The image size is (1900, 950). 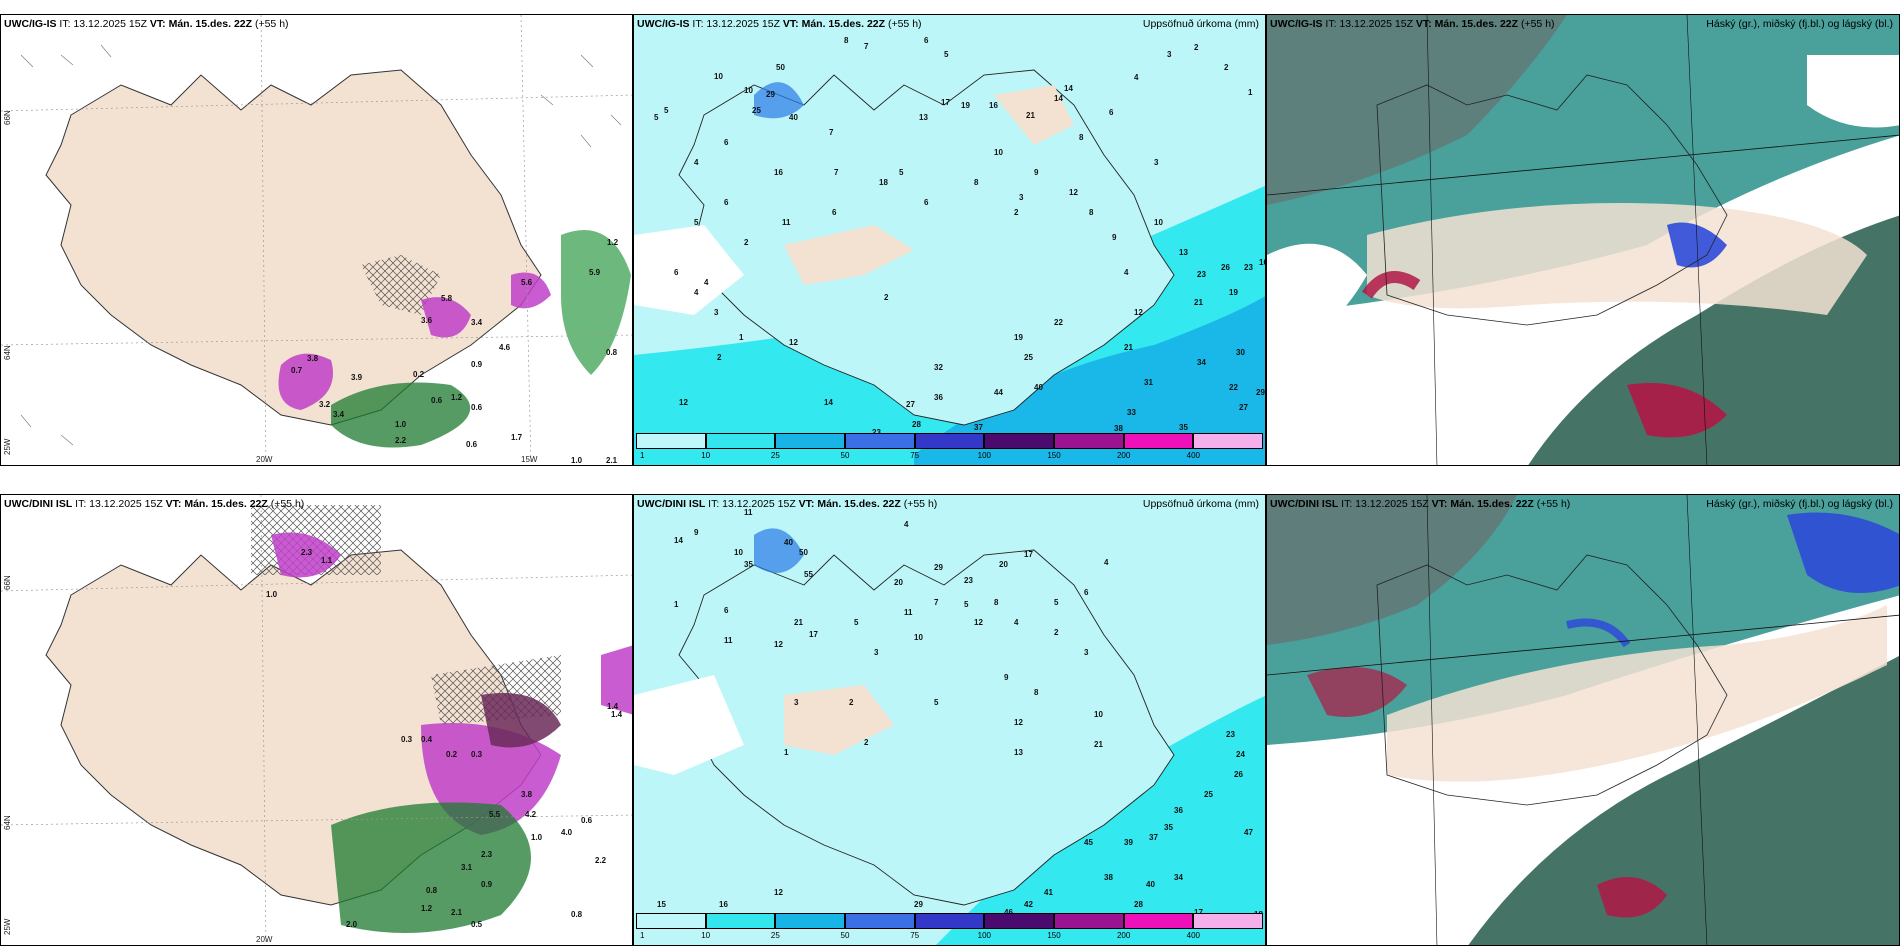 I want to click on wind-value: 0.4, so click(x=427, y=739).